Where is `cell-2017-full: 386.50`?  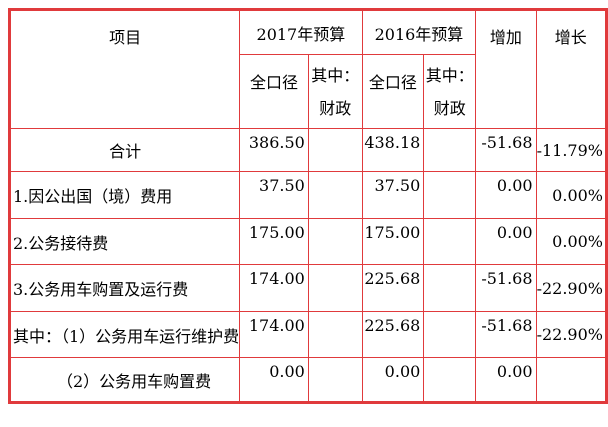 cell-2017-full: 386.50 is located at coordinates (274, 150).